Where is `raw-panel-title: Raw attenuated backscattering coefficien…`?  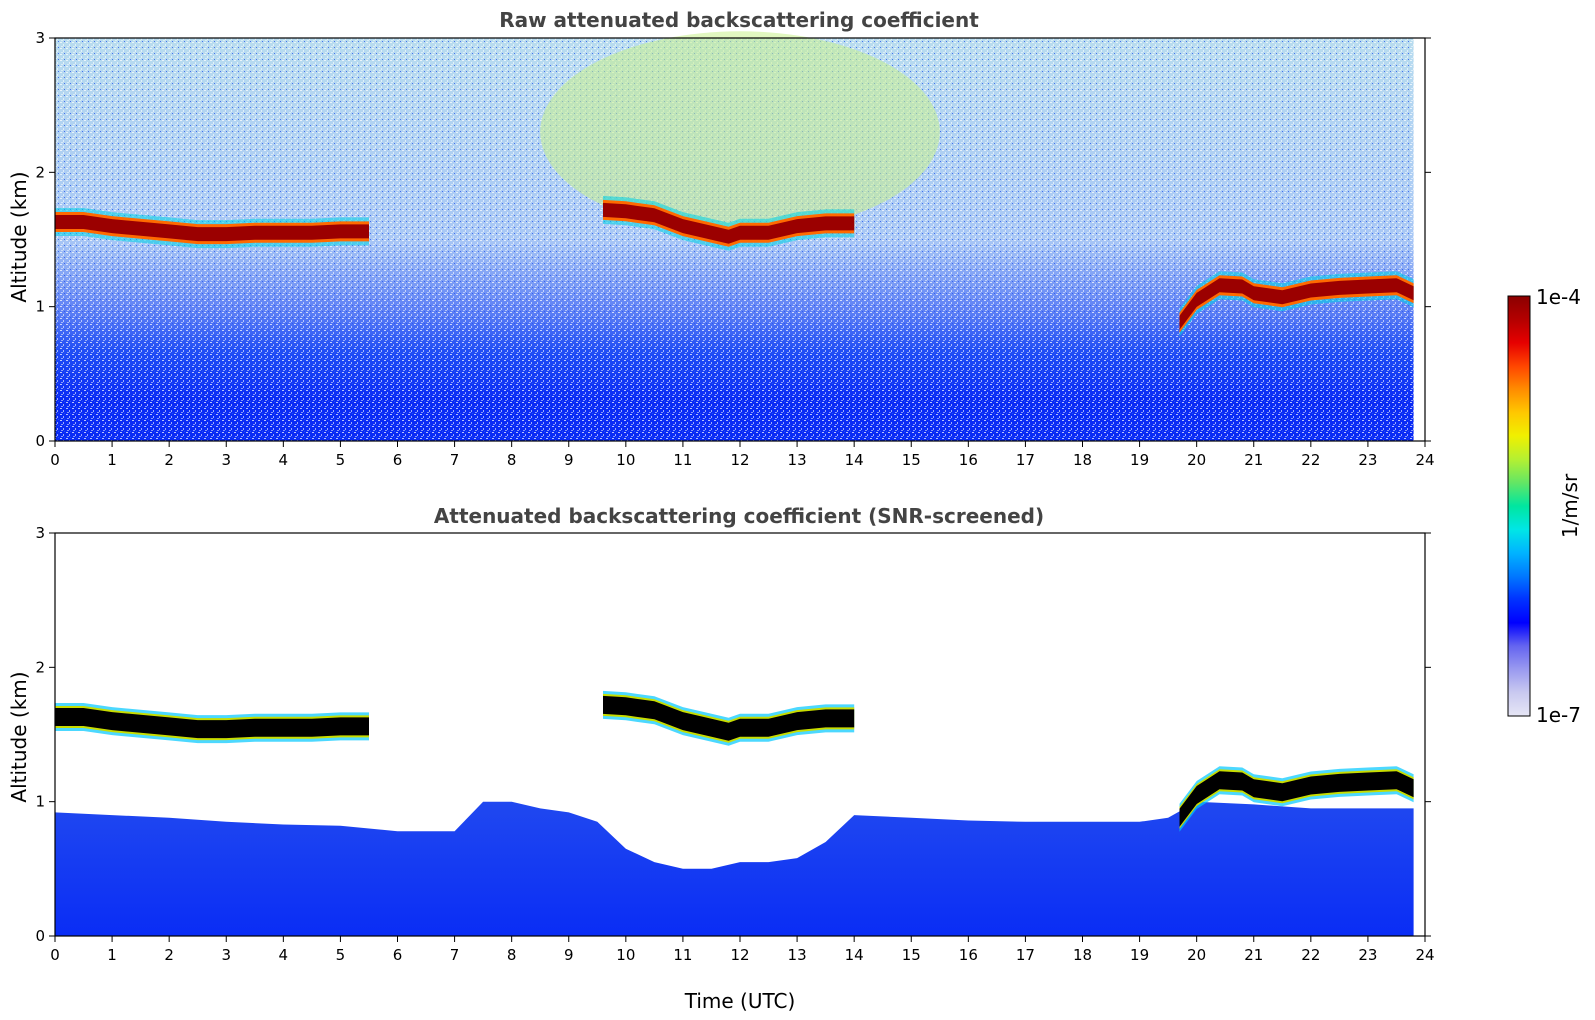
raw-panel-title: Raw attenuated backscattering coefficien… is located at coordinates (739, 20).